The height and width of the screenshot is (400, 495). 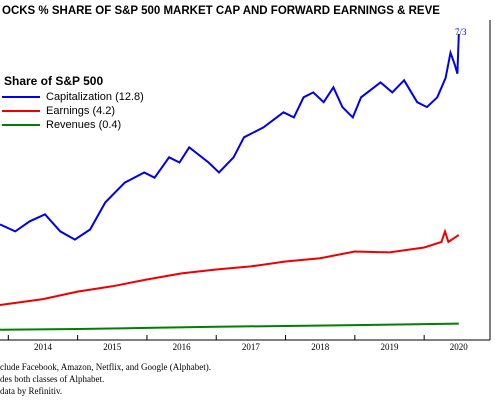 What do you see at coordinates (112, 347) in the screenshot?
I see `x-tick-label: 2015` at bounding box center [112, 347].